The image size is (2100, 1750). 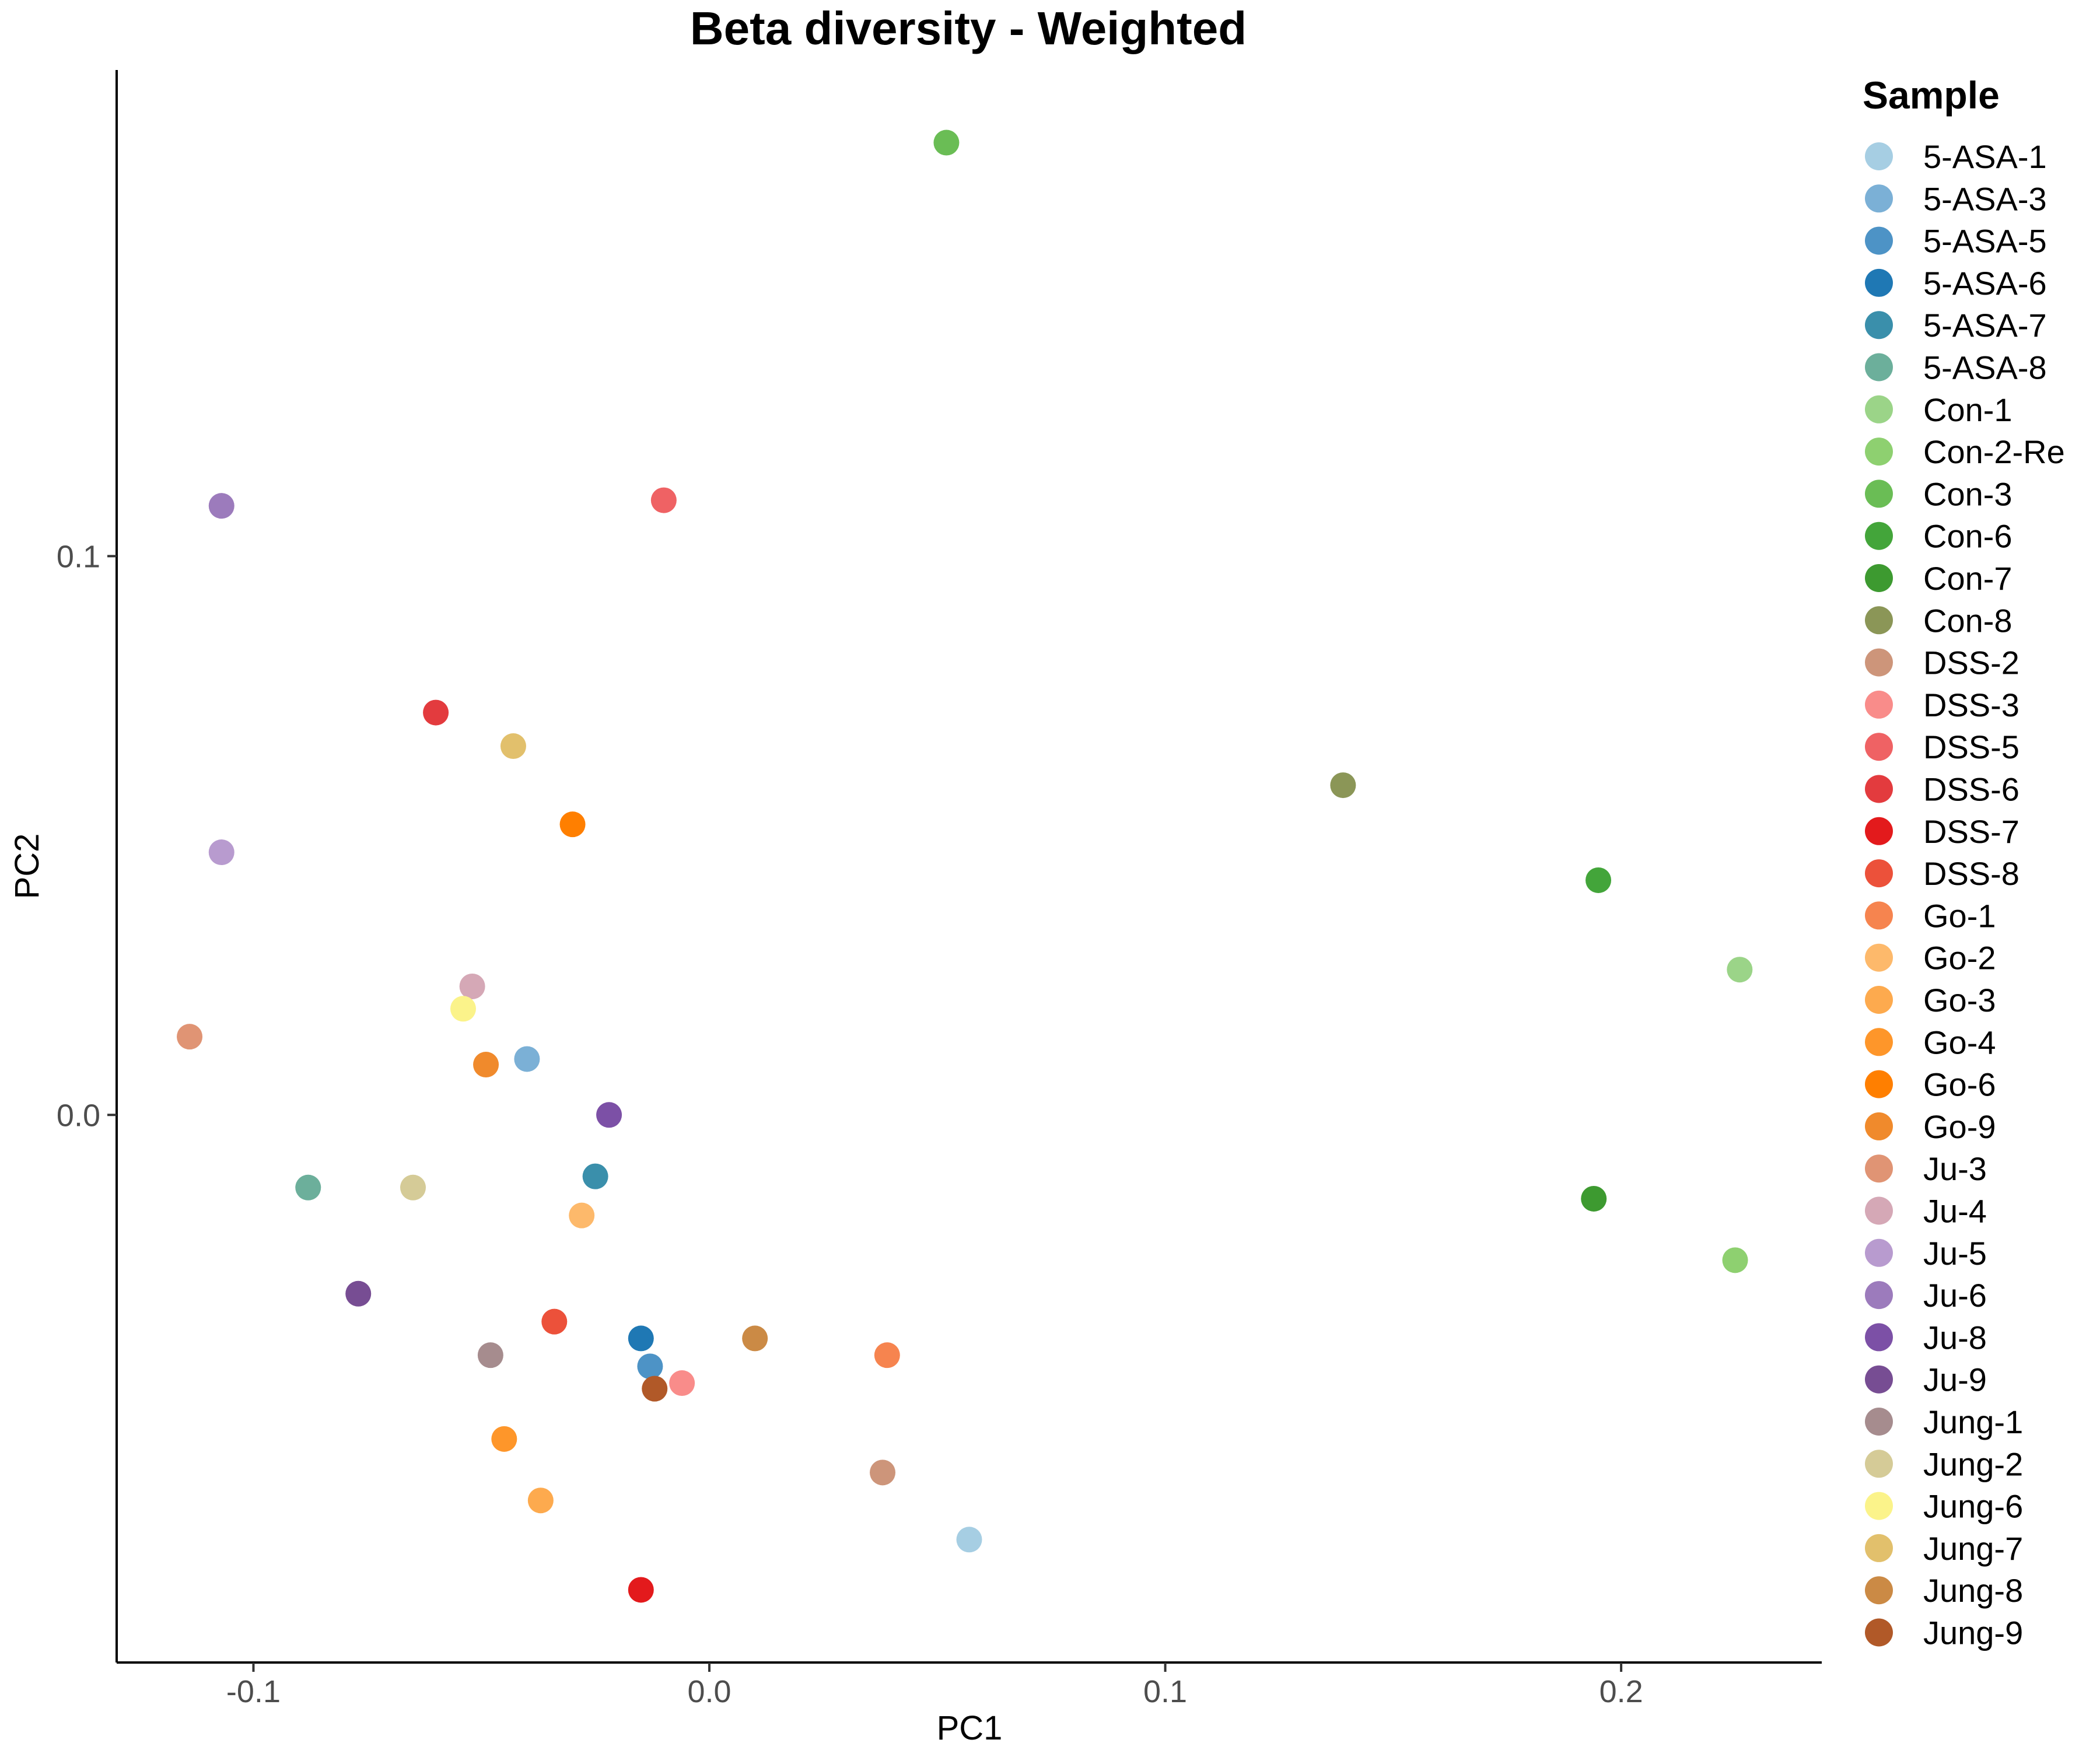 I want to click on legend-item: Go-3, so click(x=1930, y=1000).